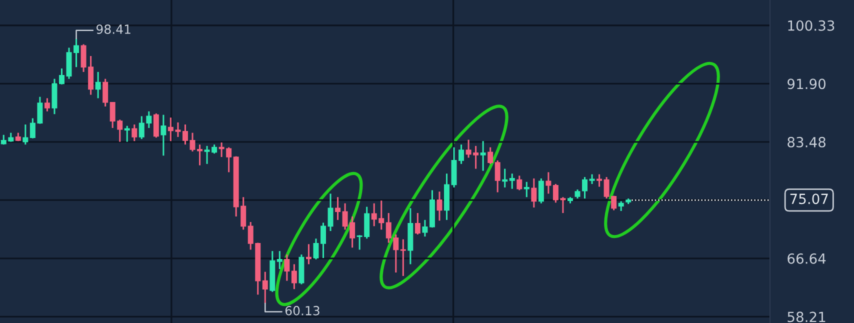  What do you see at coordinates (113, 29) in the screenshot?
I see `annotation: 98.41` at bounding box center [113, 29].